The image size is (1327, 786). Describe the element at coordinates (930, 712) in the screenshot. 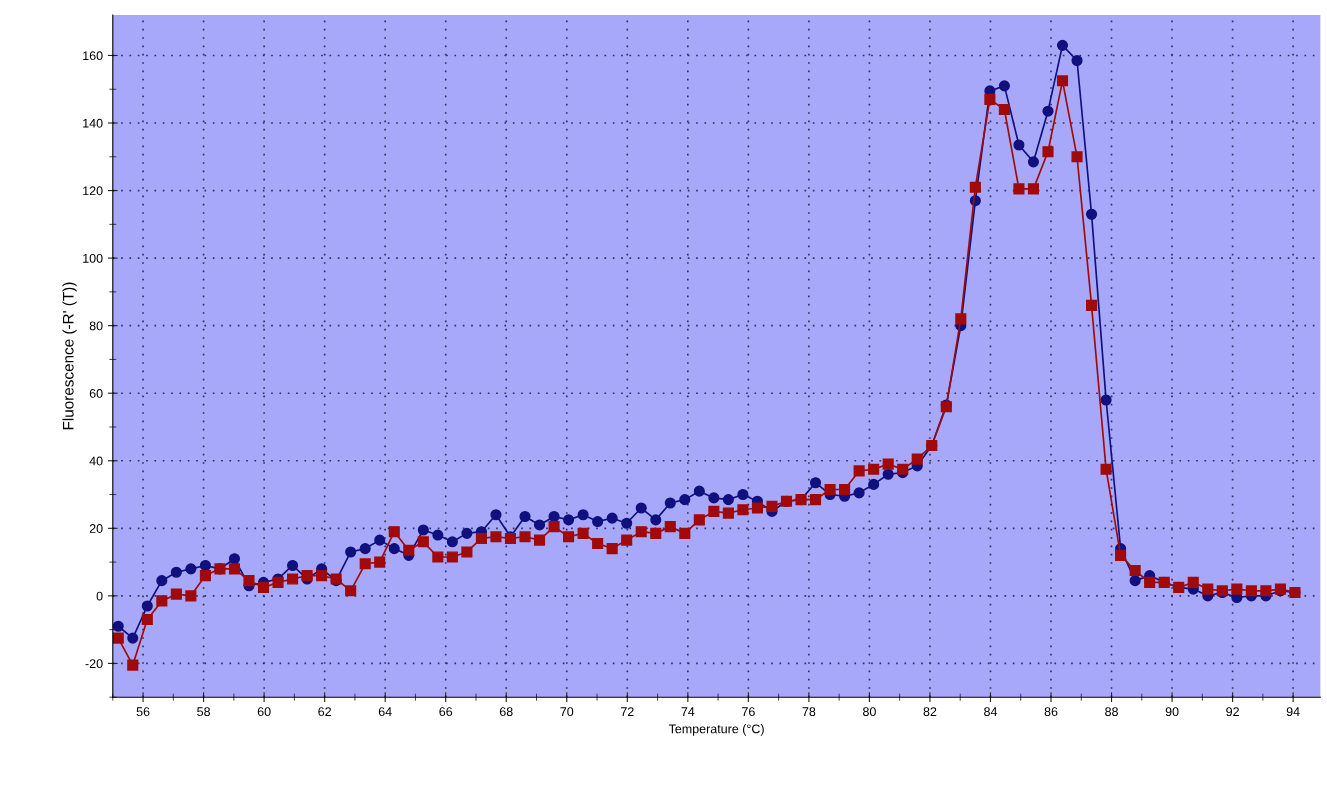

I see `x-tick-label: 82` at that location.